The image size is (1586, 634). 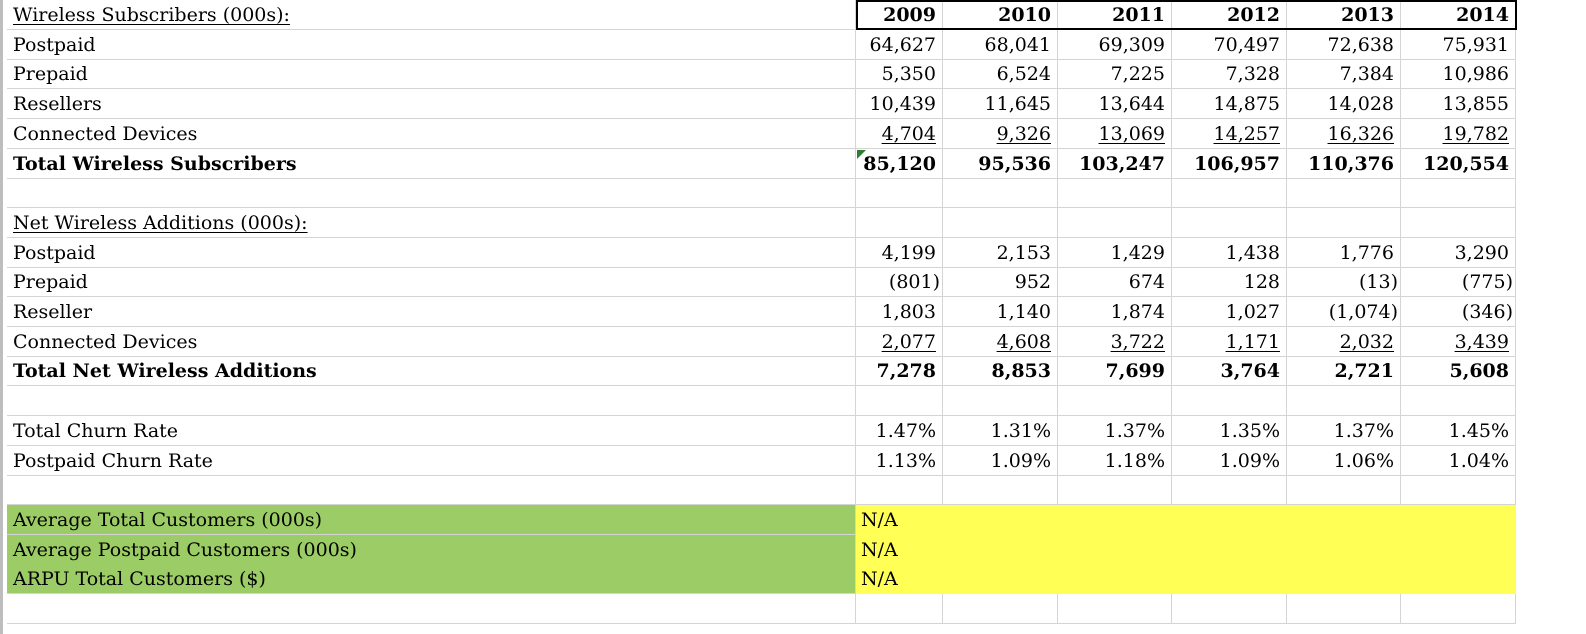 What do you see at coordinates (1458, 430) in the screenshot?
I see `value-cell: 1.45%` at bounding box center [1458, 430].